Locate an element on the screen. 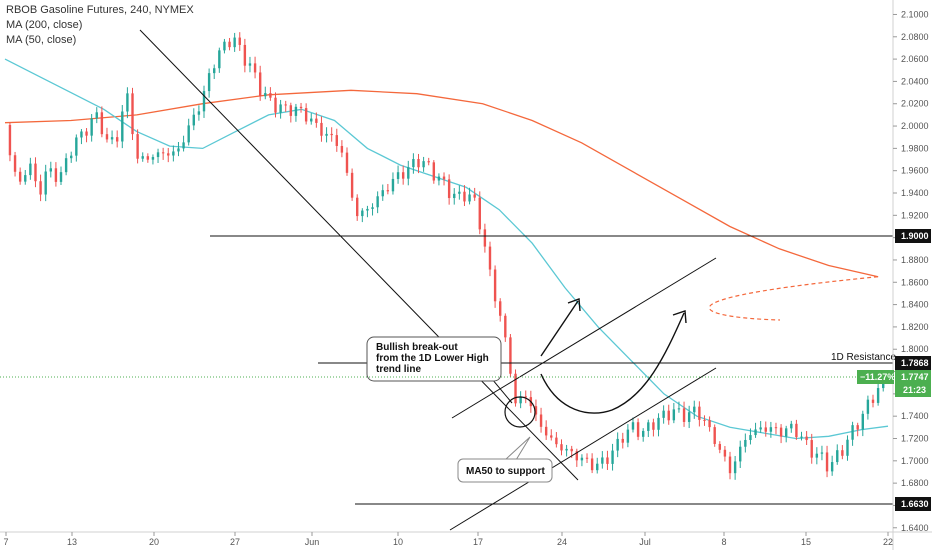 The width and height of the screenshot is (932, 550). time-axis-ticks: 7 13 20 27 Jun 10 17 24 Jul 8 15 22 is located at coordinates (448, 539).